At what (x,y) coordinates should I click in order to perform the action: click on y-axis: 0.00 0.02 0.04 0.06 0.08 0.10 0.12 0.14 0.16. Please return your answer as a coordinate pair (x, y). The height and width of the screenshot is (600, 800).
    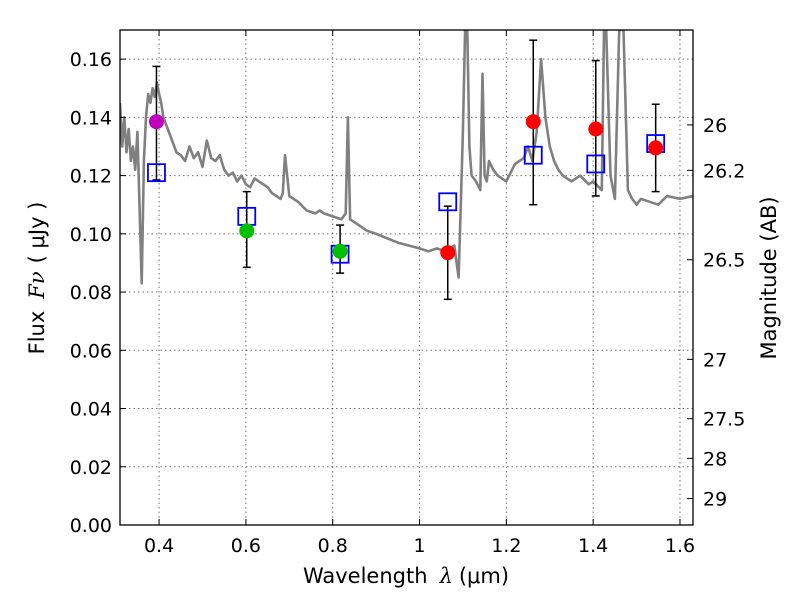
    Looking at the image, I should click on (98, 293).